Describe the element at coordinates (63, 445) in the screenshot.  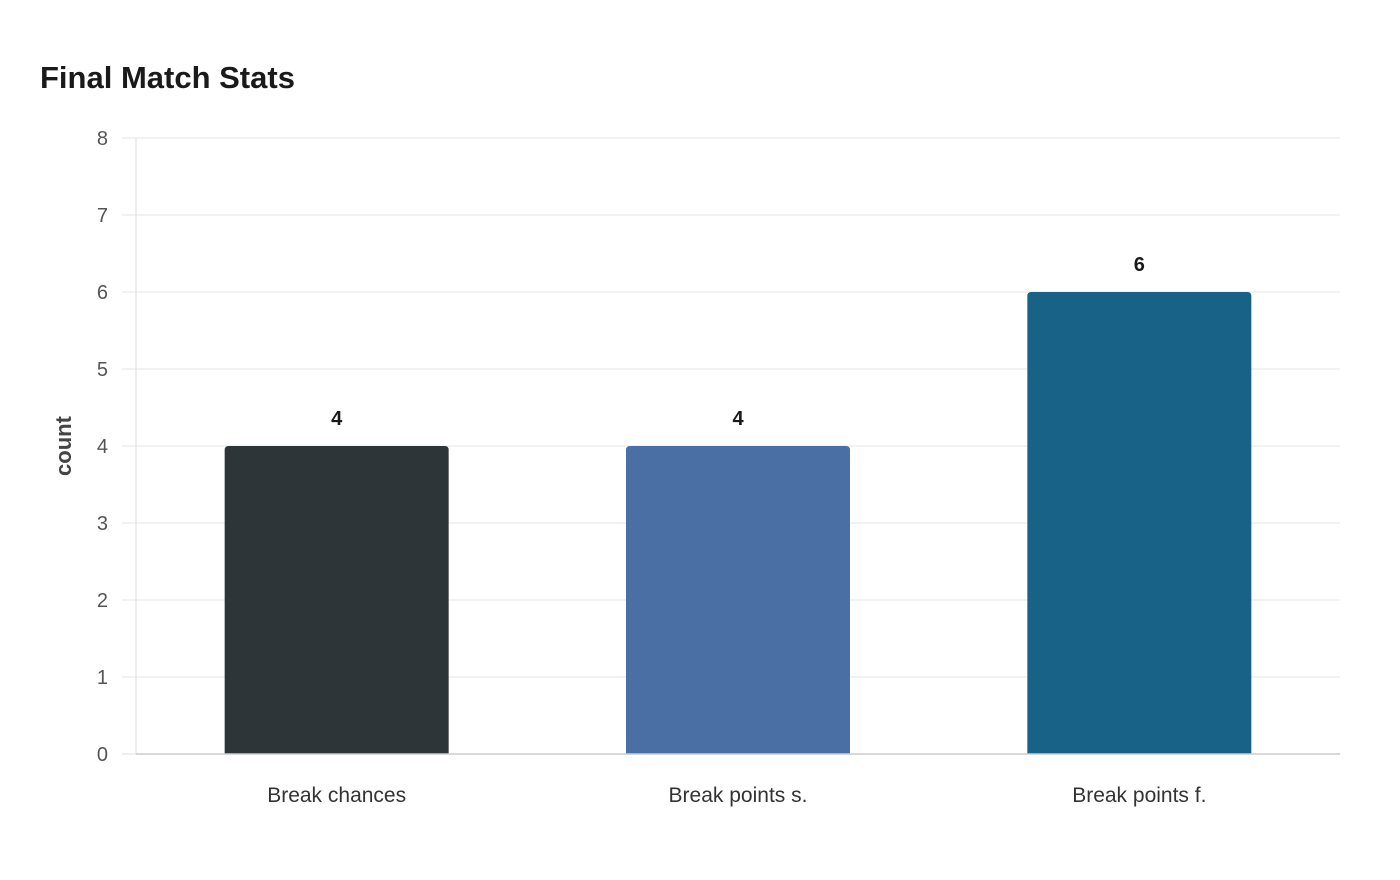
I see `y-axis-title: count` at that location.